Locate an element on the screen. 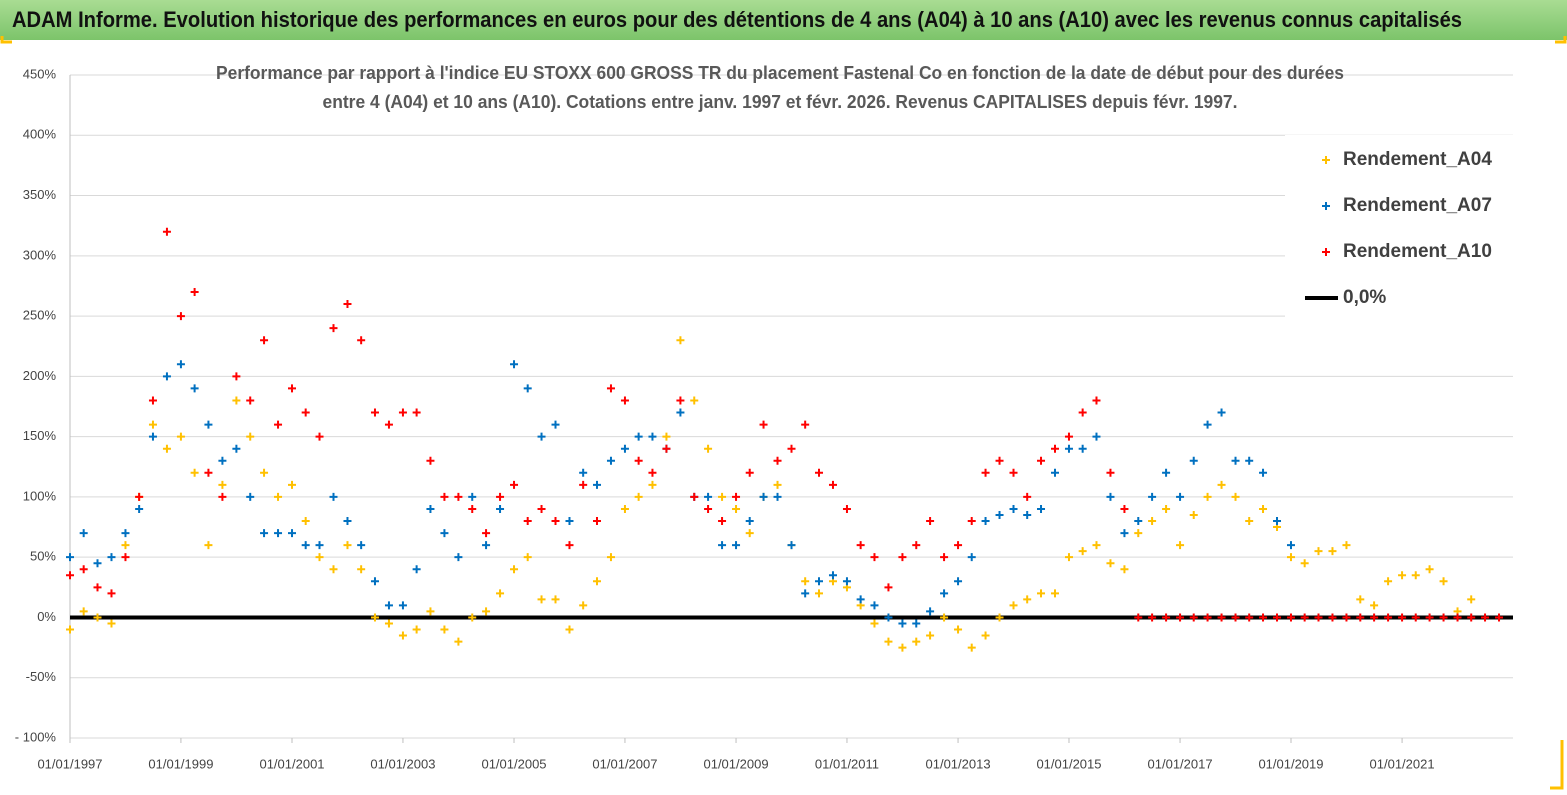 The height and width of the screenshot is (795, 1567). x-tick-label: 01/01/1999 is located at coordinates (180, 763).